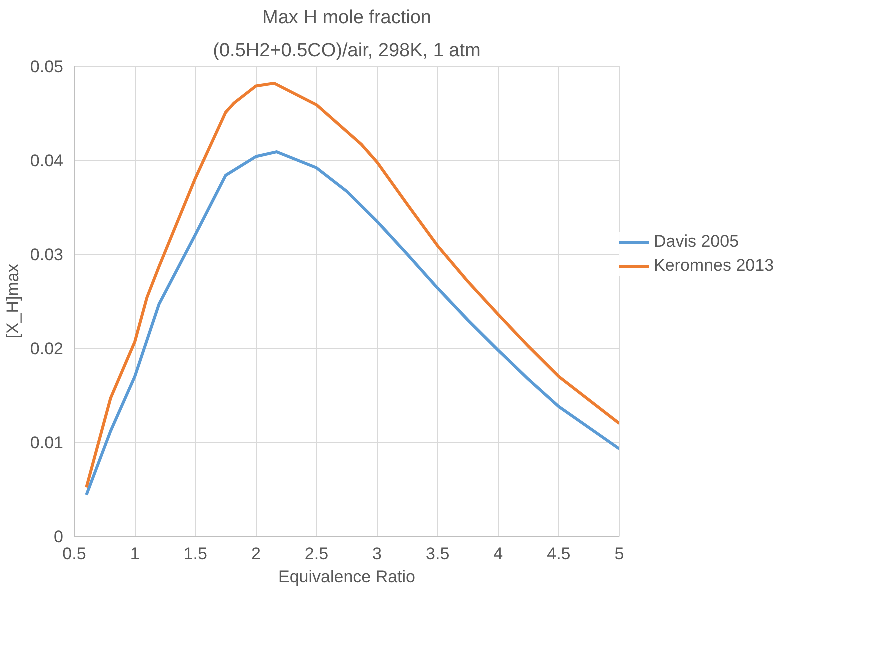  Describe the element at coordinates (347, 51) in the screenshot. I see `chart-subtitle: (0.5H2+0.5CO)/air, 298K, 1 atm` at that location.